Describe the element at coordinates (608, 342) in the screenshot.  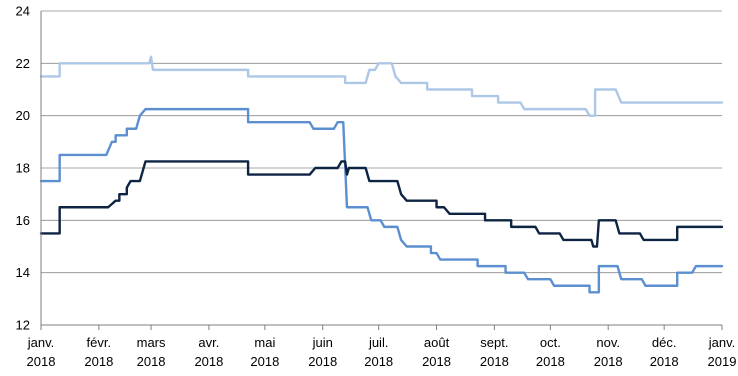
I see `x-tick-month-label: nov.` at that location.